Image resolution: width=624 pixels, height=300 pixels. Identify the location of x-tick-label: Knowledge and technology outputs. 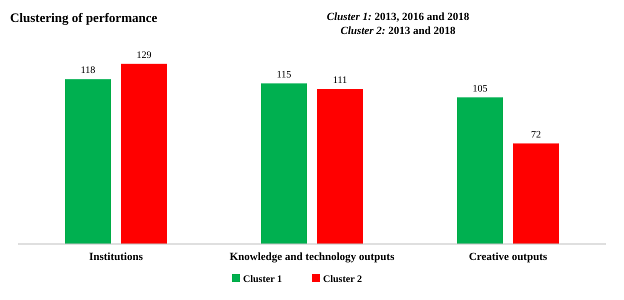
(313, 257).